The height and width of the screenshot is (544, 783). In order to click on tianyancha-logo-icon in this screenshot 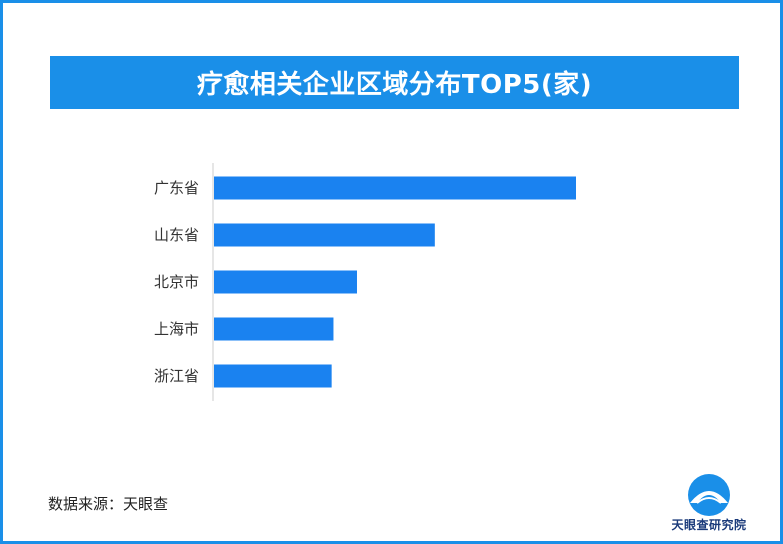, I will do `click(709, 495)`.